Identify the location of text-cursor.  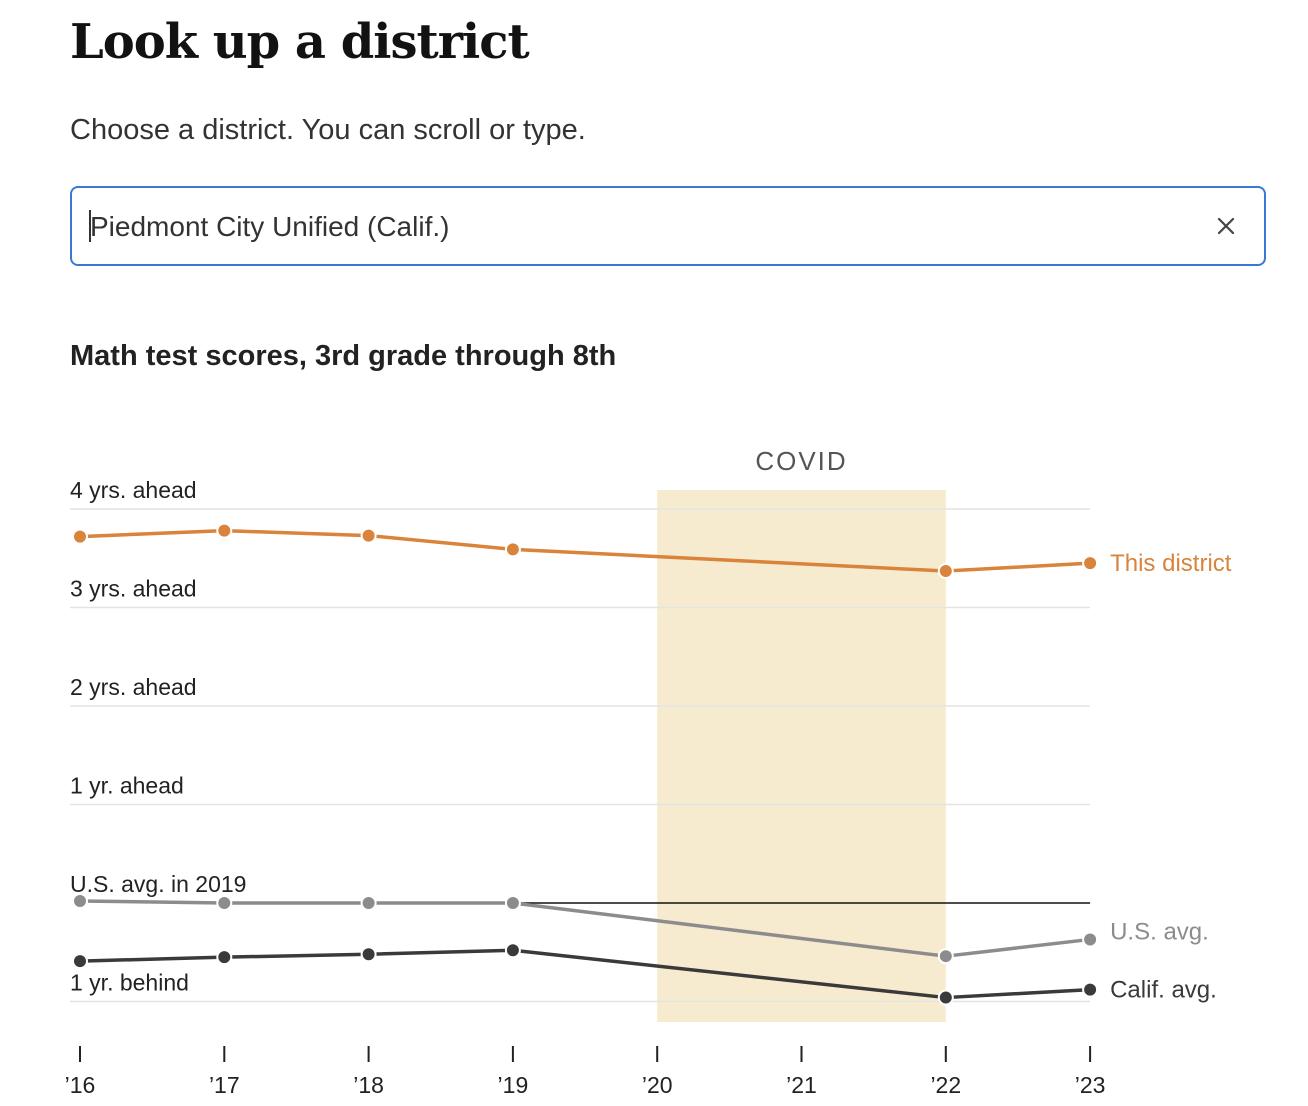
(90, 226).